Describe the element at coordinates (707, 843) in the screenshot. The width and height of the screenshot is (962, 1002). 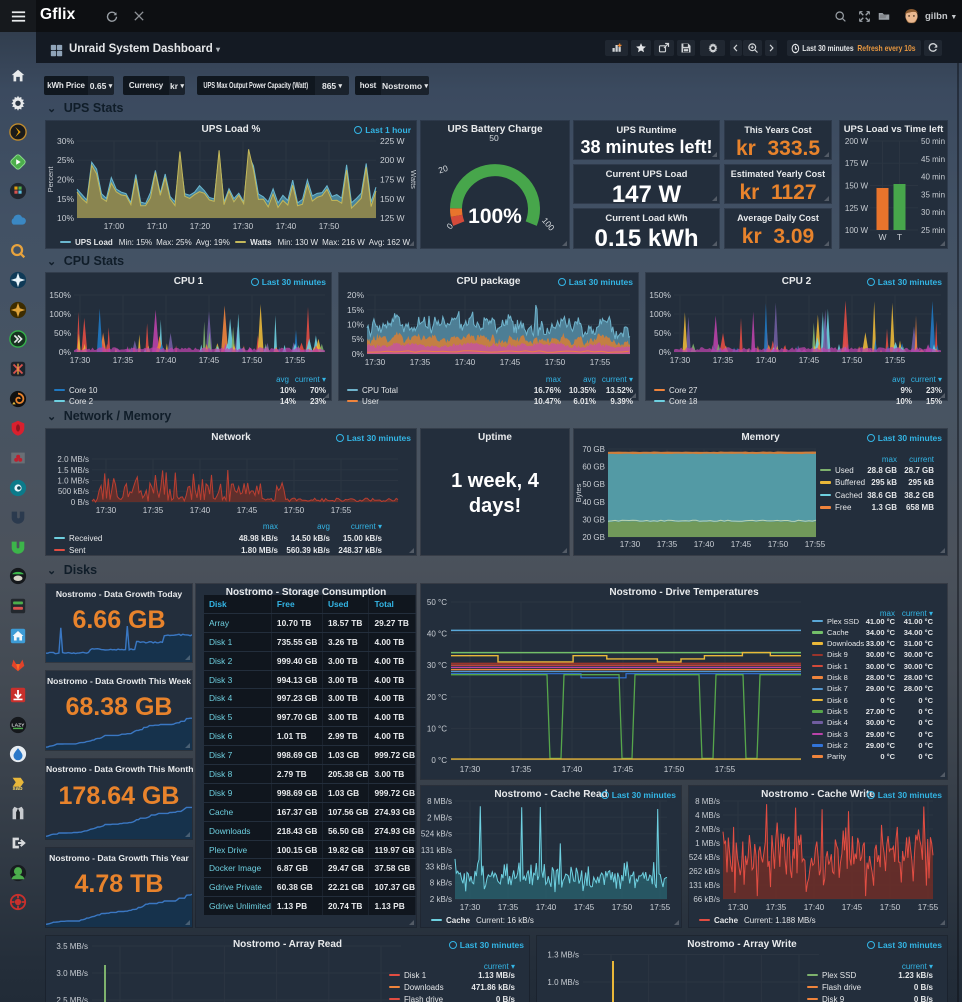
I see `svg-text: 1 MB/s` at that location.